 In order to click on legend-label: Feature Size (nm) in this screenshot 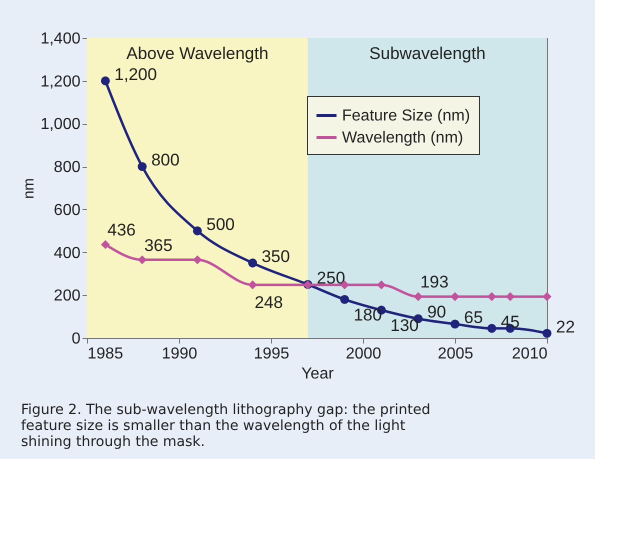, I will do `click(406, 116)`.